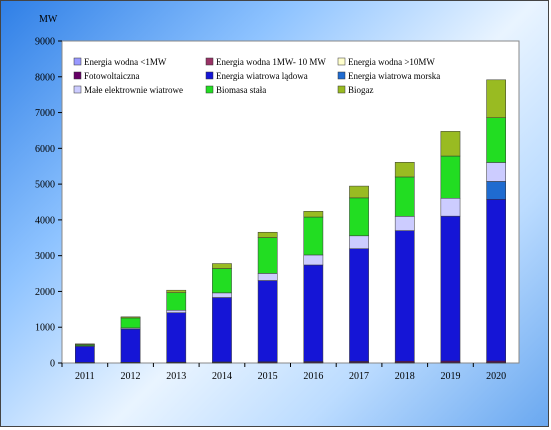  I want to click on legend-entry: Energia wiatrowa lądowa, so click(262, 76).